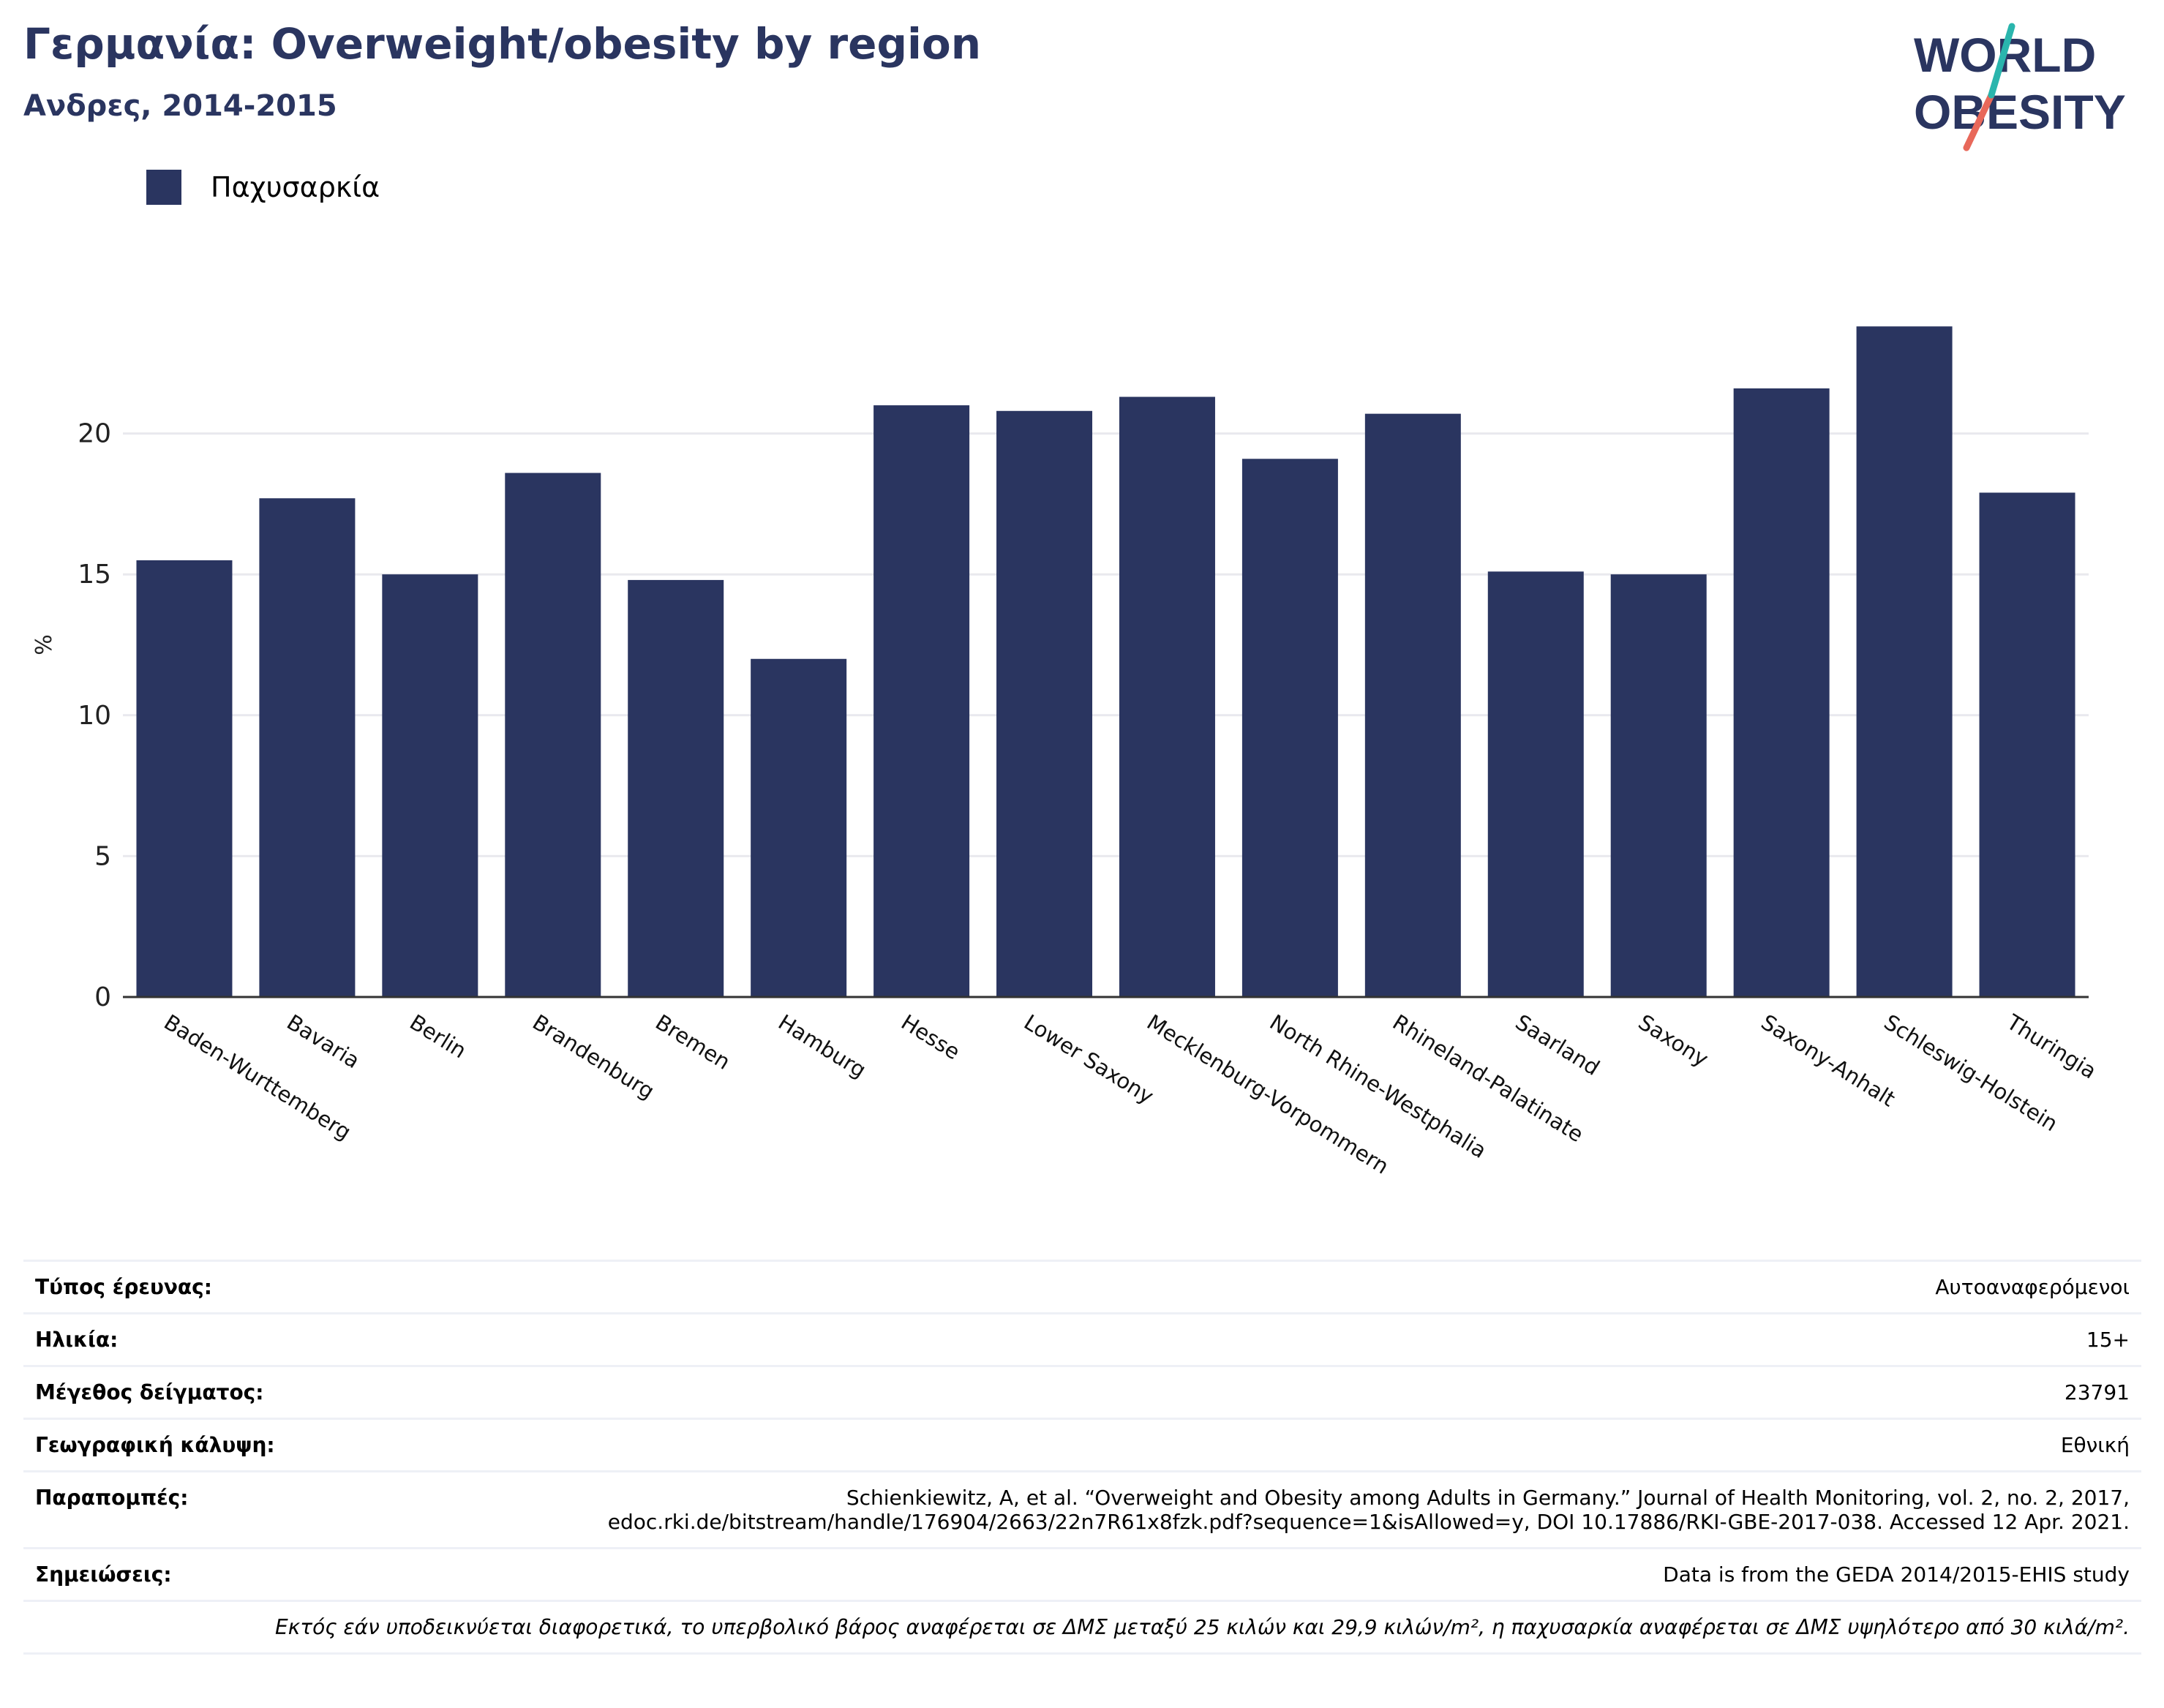  Describe the element at coordinates (1350, 1445) in the screenshot. I see `info-value: Εθνική` at that location.